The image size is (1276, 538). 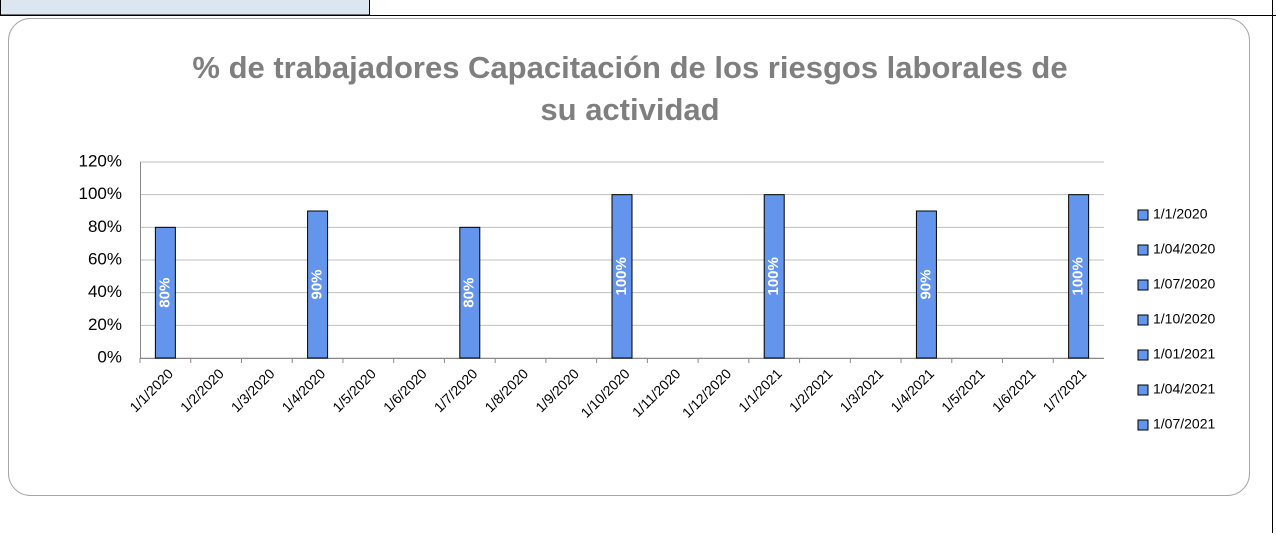 I want to click on legend-label: 1/07/2021, so click(x=1184, y=424).